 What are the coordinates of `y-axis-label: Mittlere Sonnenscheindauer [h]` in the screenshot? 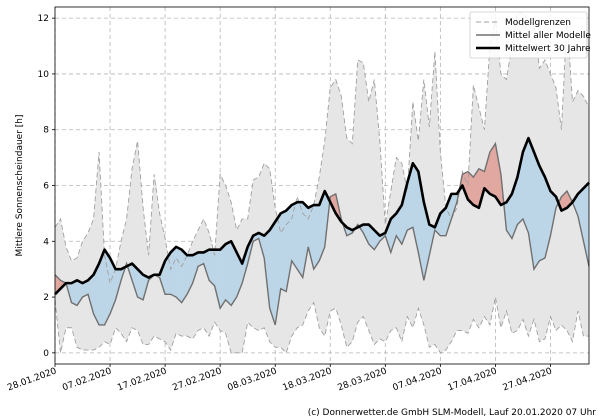 It's located at (20, 186).